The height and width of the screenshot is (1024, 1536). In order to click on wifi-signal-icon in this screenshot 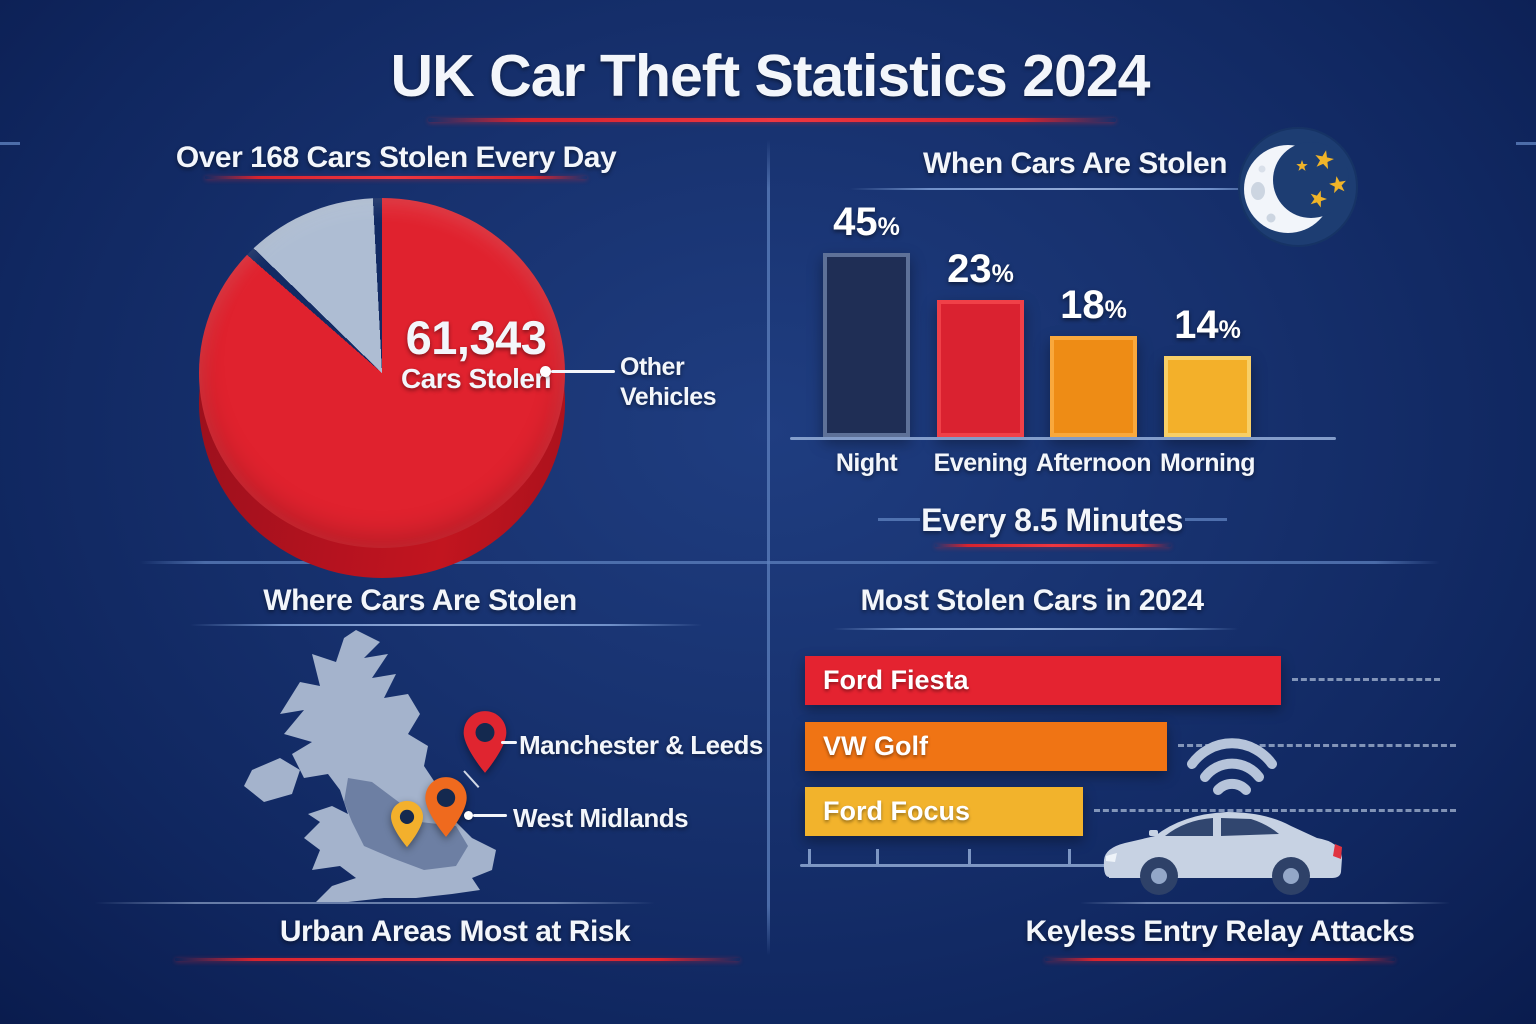, I will do `click(1232, 766)`.